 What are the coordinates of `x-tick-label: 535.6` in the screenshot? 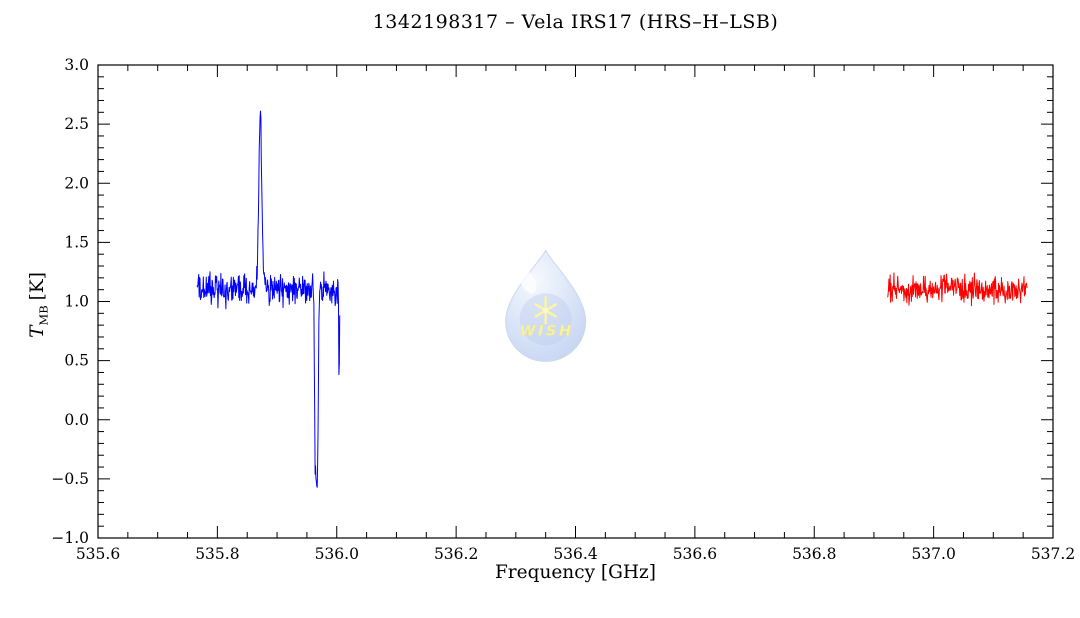 It's located at (98, 554).